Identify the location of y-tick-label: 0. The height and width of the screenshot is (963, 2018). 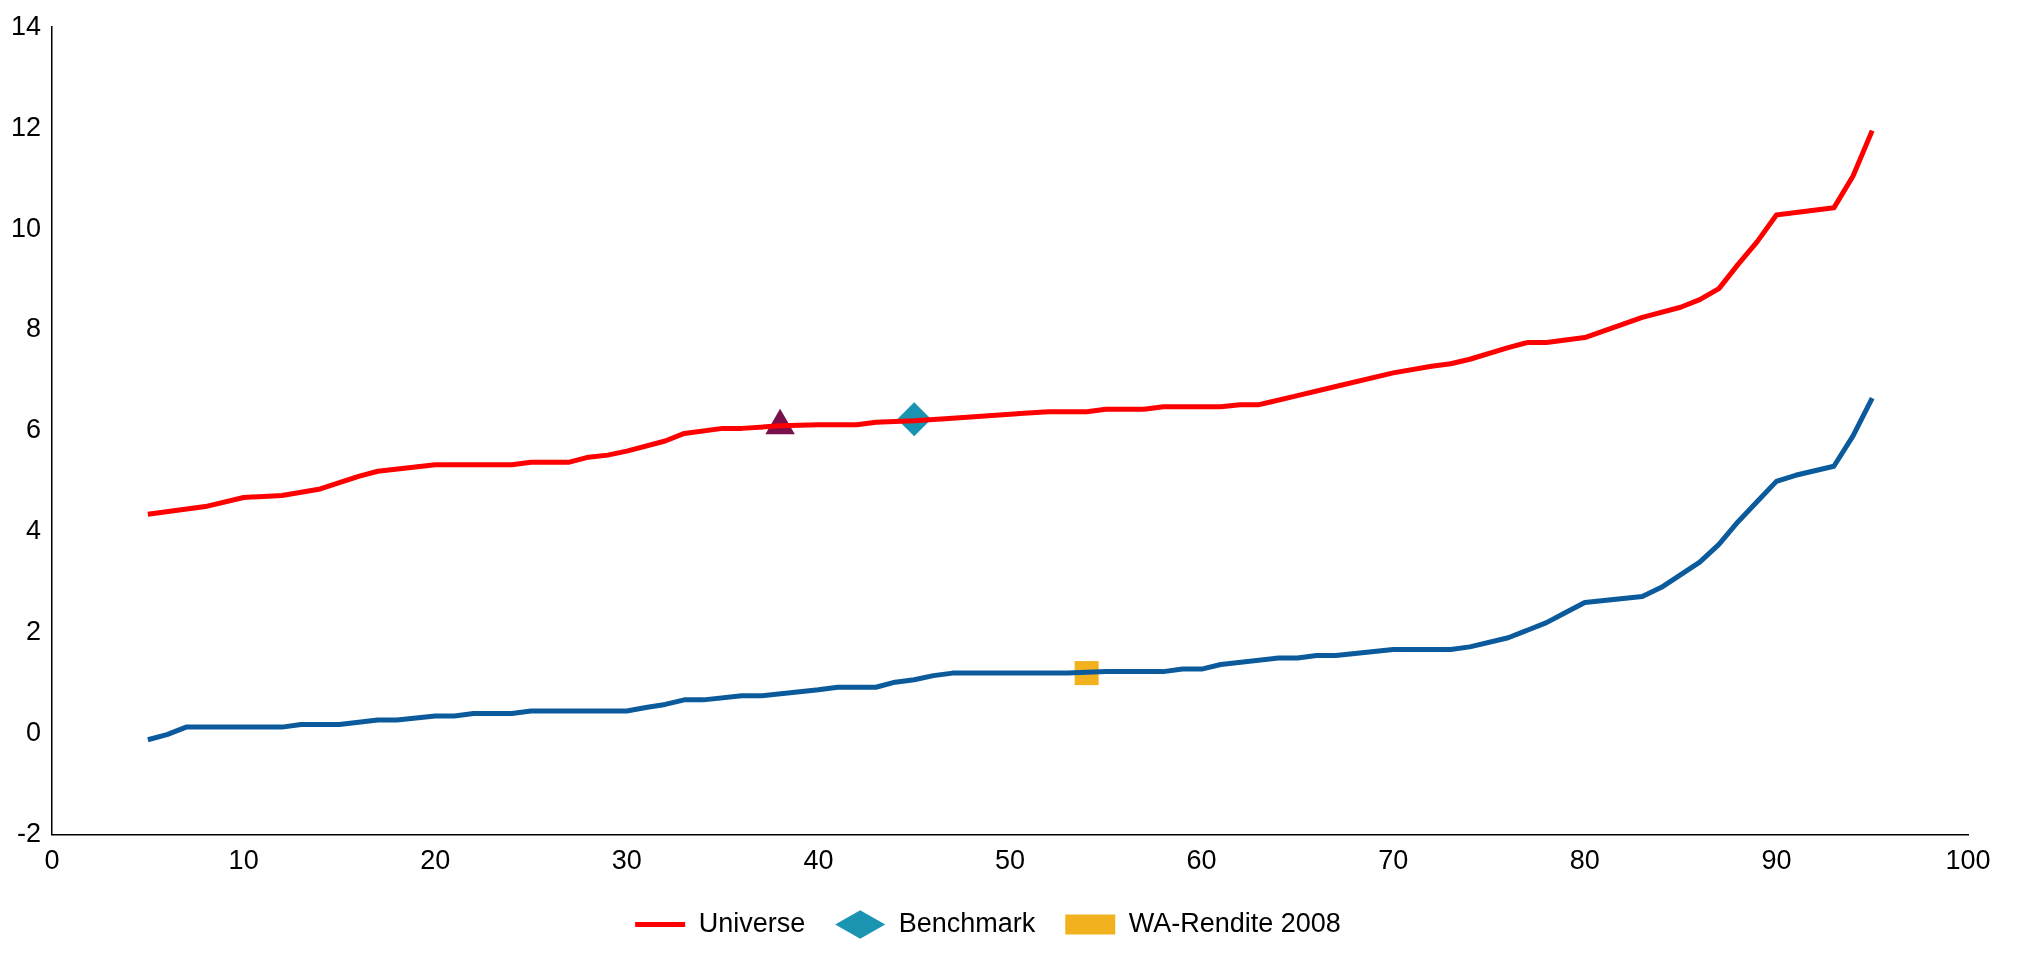
(34, 732).